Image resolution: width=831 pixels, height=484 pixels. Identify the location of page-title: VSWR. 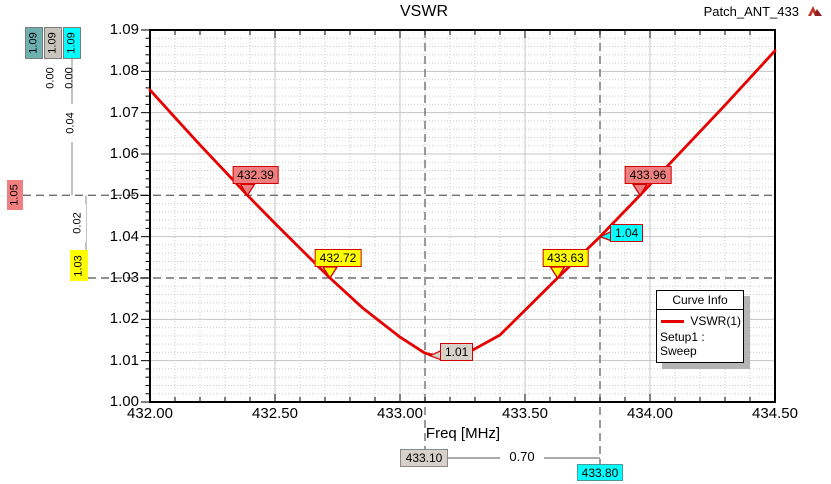
(424, 11).